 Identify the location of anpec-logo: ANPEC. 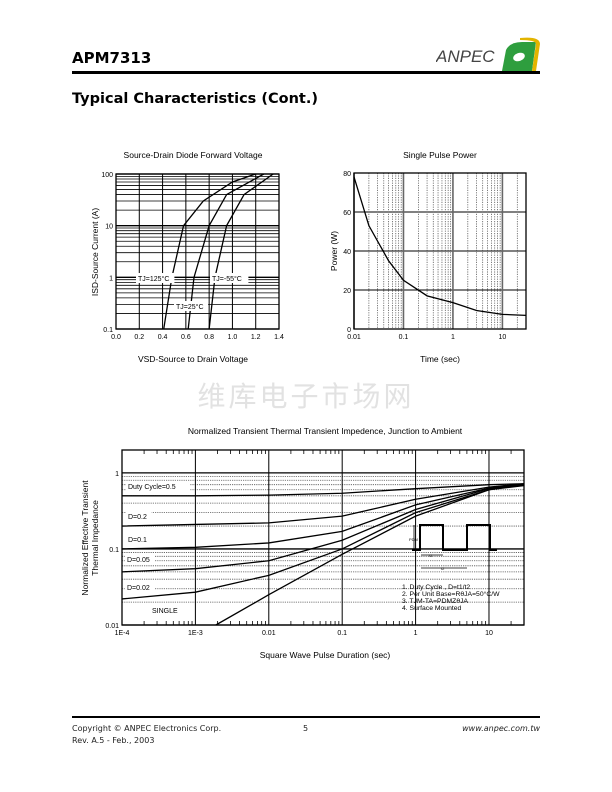
(488, 54).